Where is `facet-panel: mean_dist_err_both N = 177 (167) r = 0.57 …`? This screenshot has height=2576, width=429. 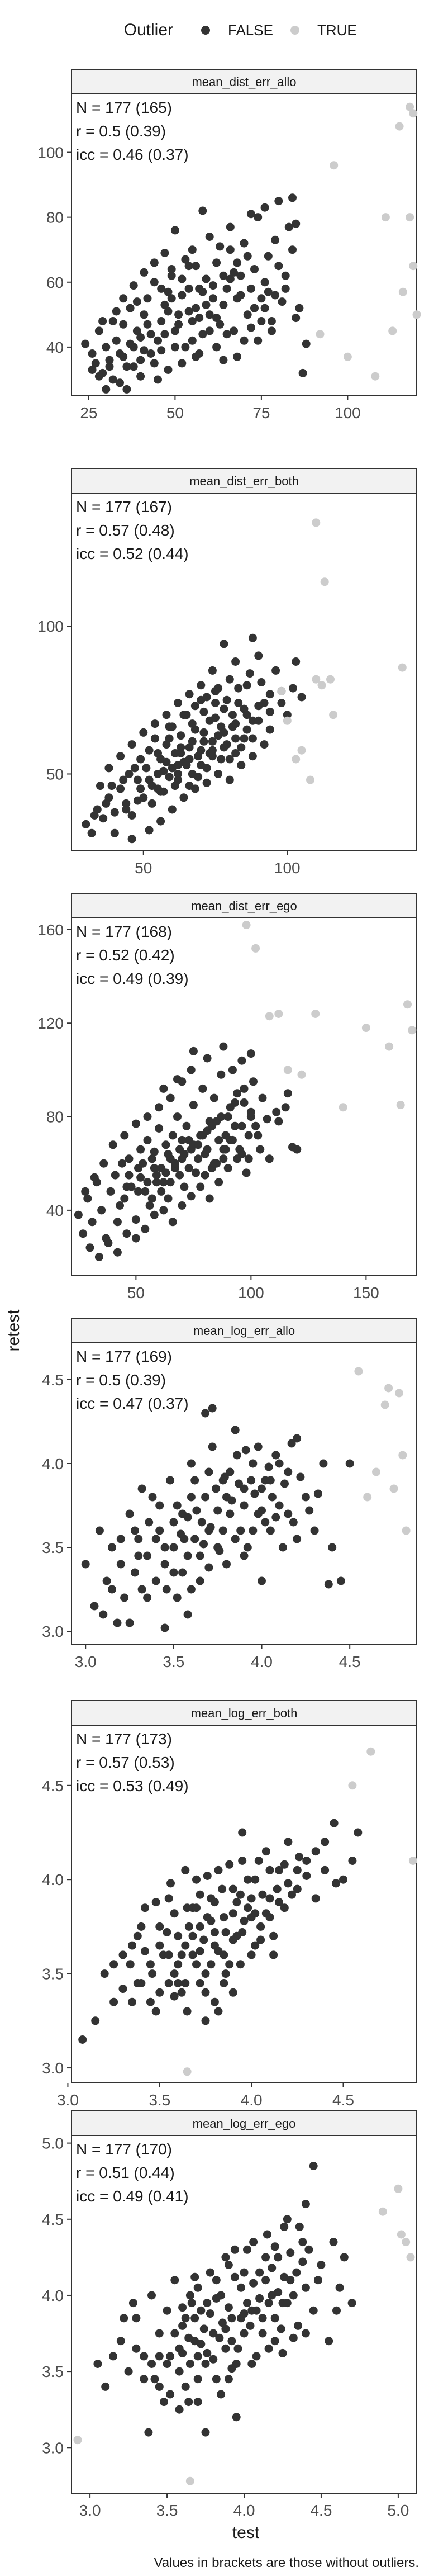 facet-panel: mean_dist_err_both N = 177 (167) r = 0.57 … is located at coordinates (227, 673).